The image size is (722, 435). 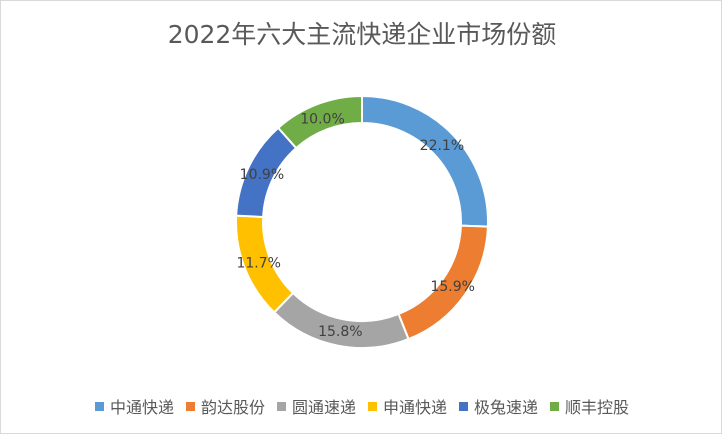 I want to click on data-label: 15.9%, so click(x=452, y=287).